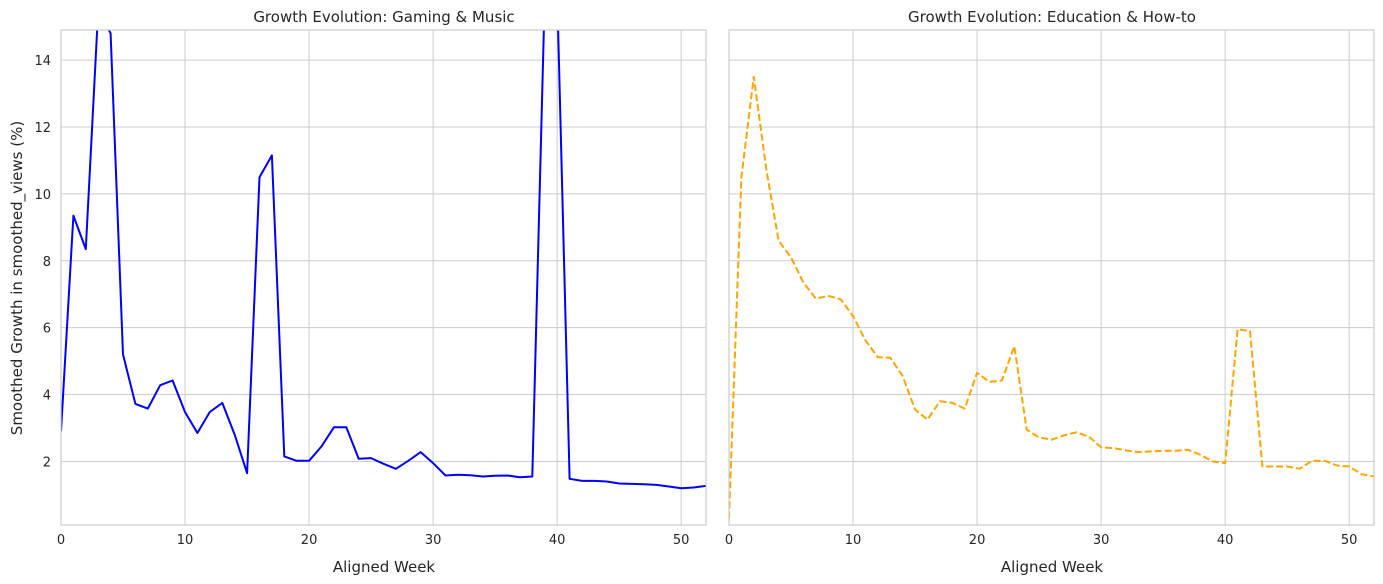 The height and width of the screenshot is (584, 1383). What do you see at coordinates (47, 462) in the screenshot?
I see `y-tick-label: 2` at bounding box center [47, 462].